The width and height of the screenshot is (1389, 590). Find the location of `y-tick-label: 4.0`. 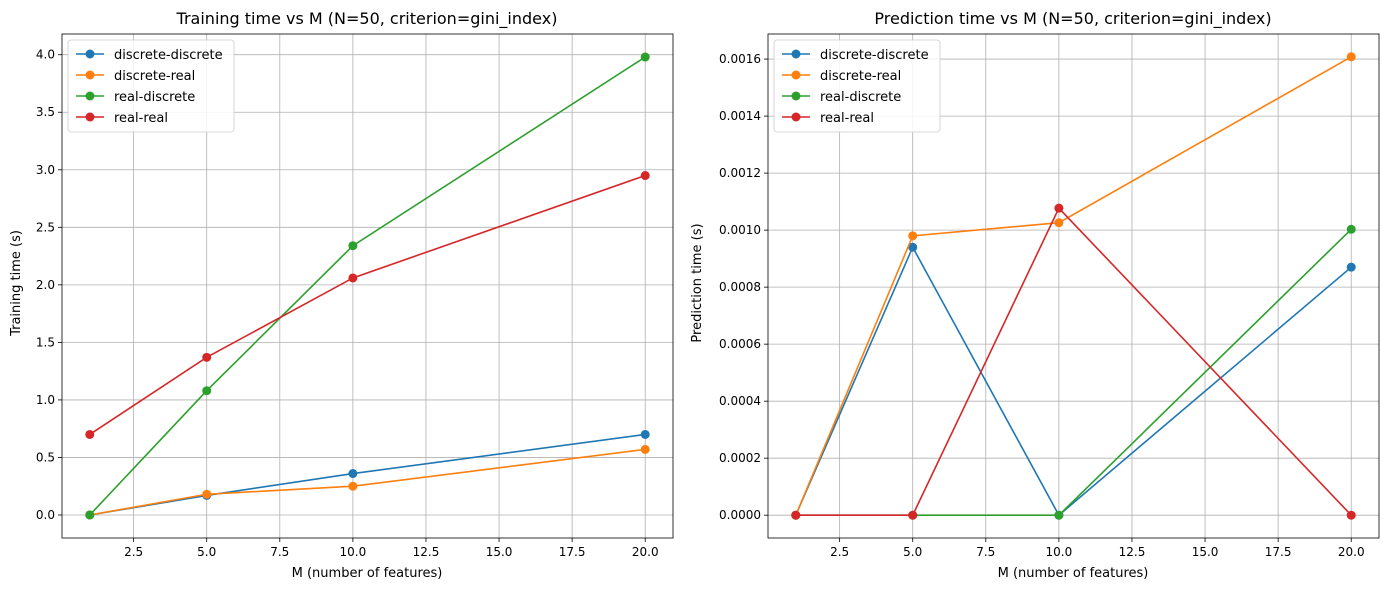

y-tick-label: 4.0 is located at coordinates (45, 55).